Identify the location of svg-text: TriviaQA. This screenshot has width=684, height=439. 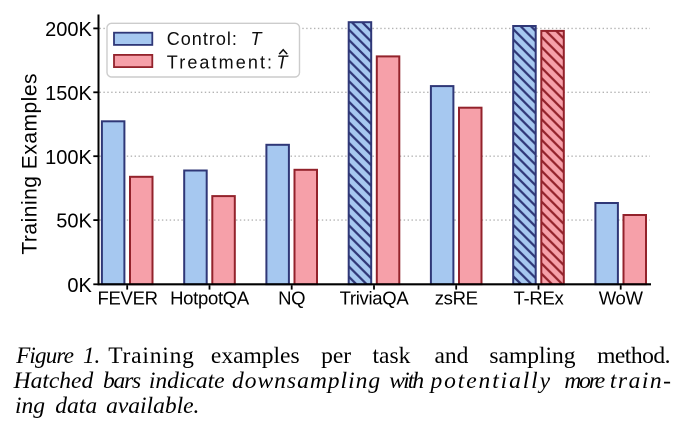
(375, 297).